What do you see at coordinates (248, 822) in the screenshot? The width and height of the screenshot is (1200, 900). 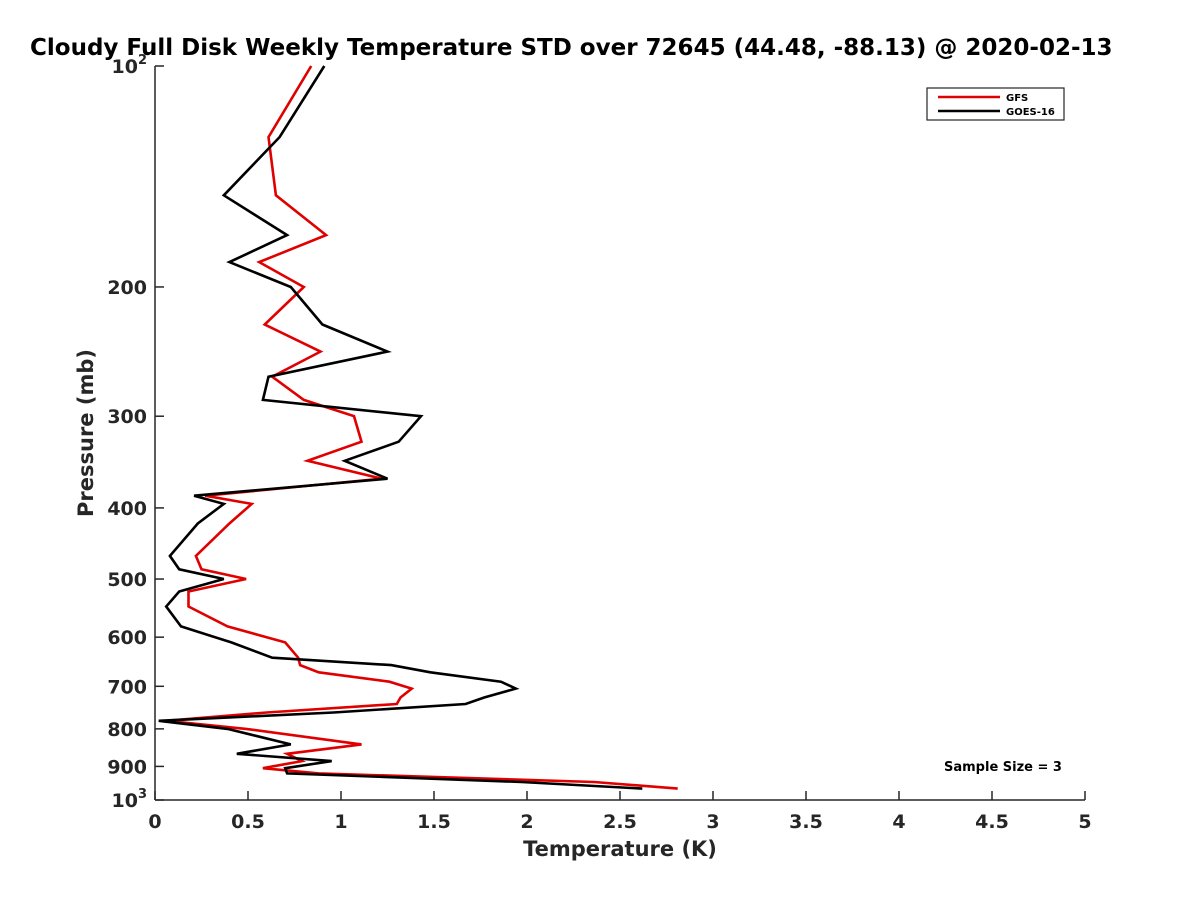 I see `x-tick-label: 0.5` at bounding box center [248, 822].